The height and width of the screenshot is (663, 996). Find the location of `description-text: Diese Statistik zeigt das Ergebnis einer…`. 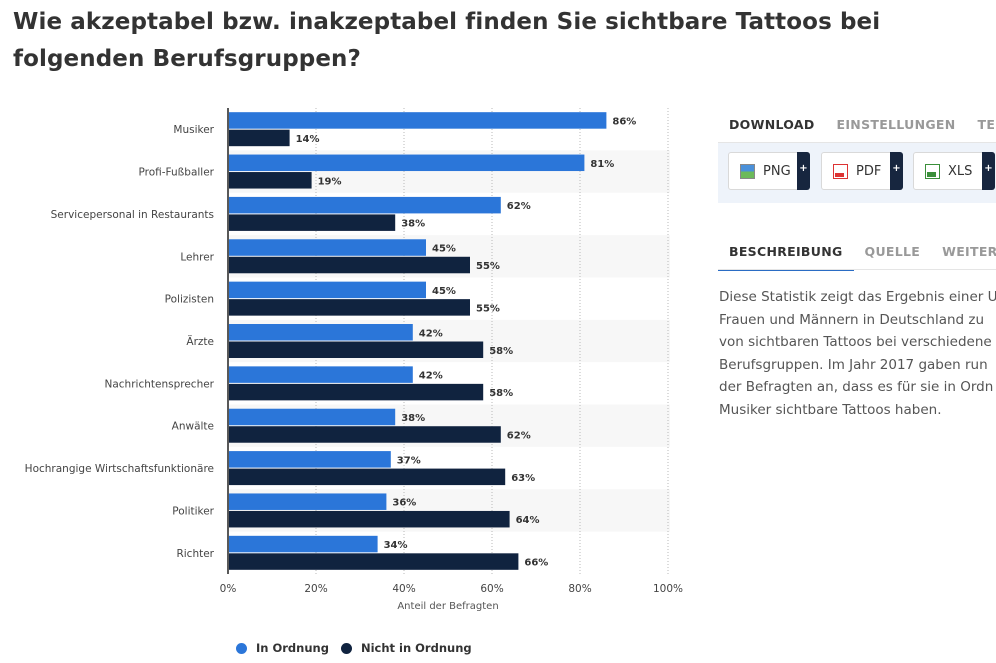

description-text: Diese Statistik zeigt das Ergebnis einer… is located at coordinates (857, 353).